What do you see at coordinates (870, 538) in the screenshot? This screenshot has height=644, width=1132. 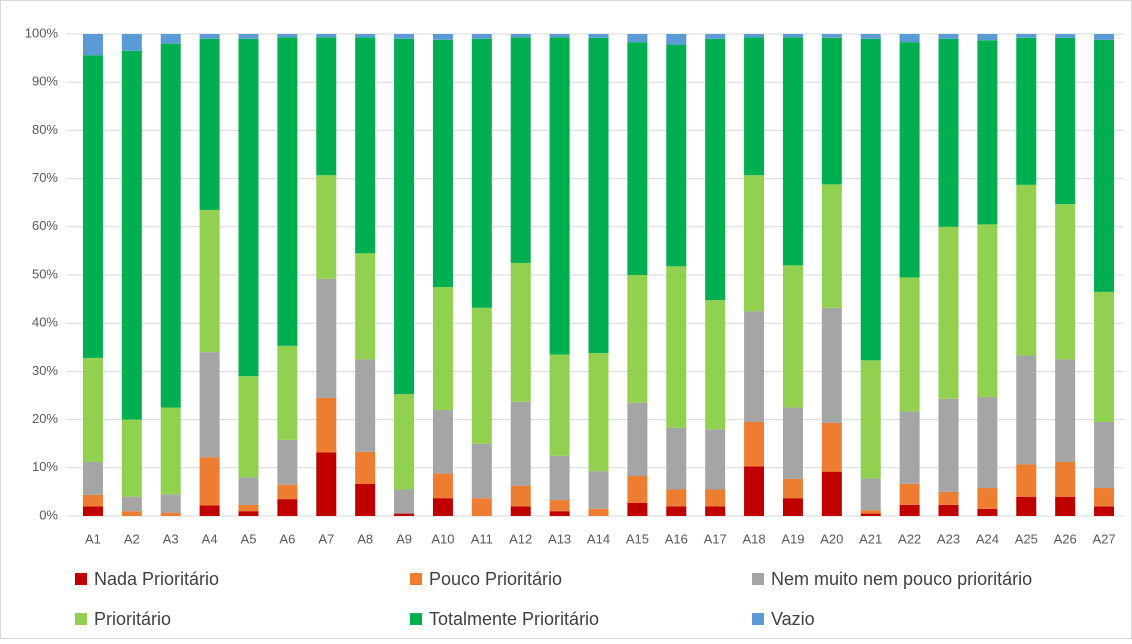 I see `x-tick-label: A21` at bounding box center [870, 538].